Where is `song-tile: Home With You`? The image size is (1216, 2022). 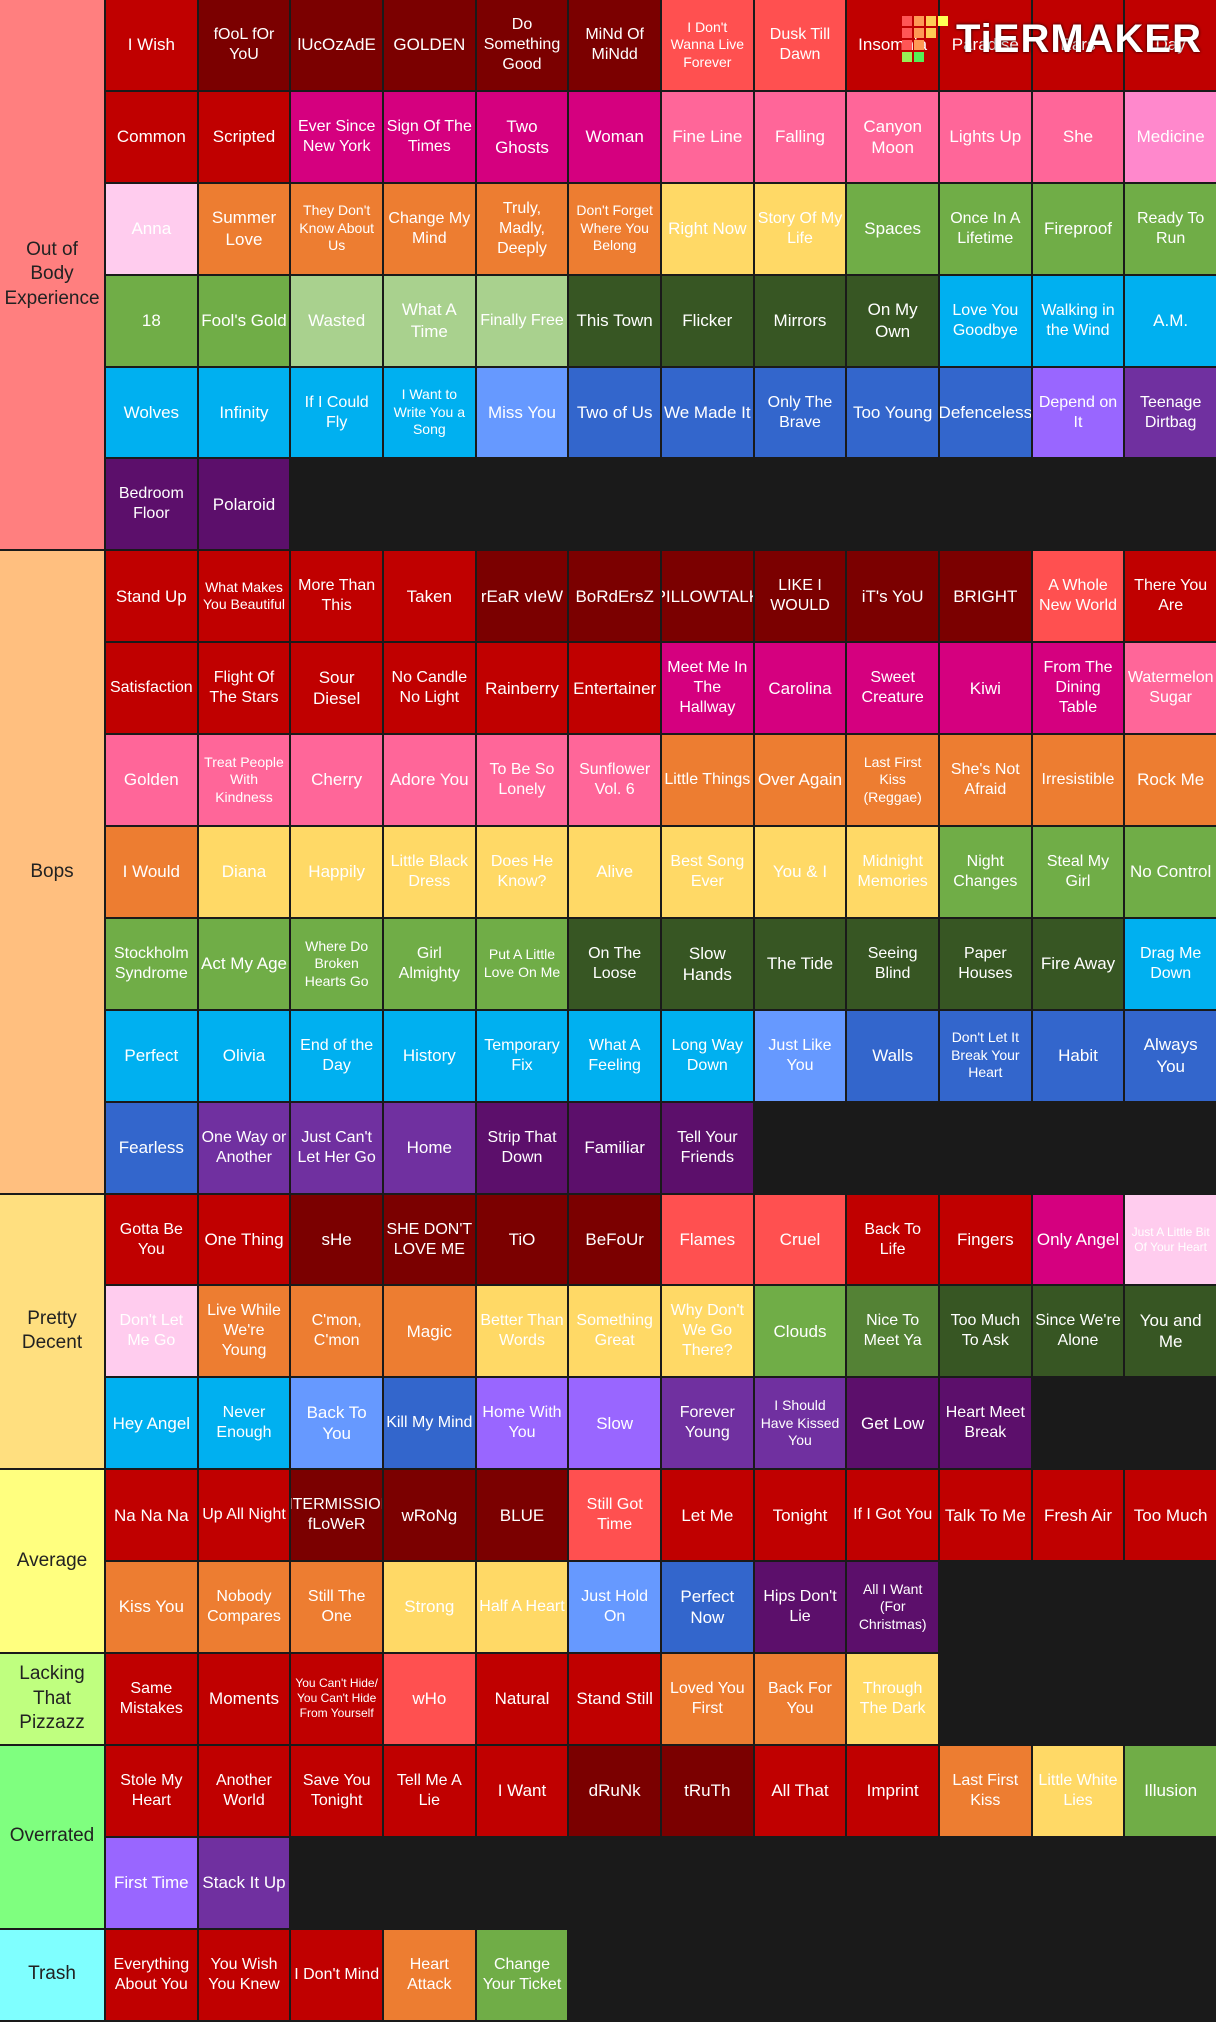
song-tile: Home With You is located at coordinates (522, 1423).